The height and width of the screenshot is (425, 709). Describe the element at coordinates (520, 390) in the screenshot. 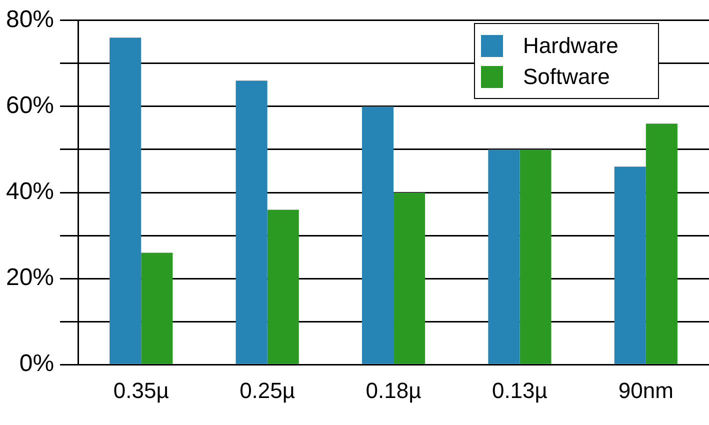

I see `x-tick-label: 0.13µ` at that location.